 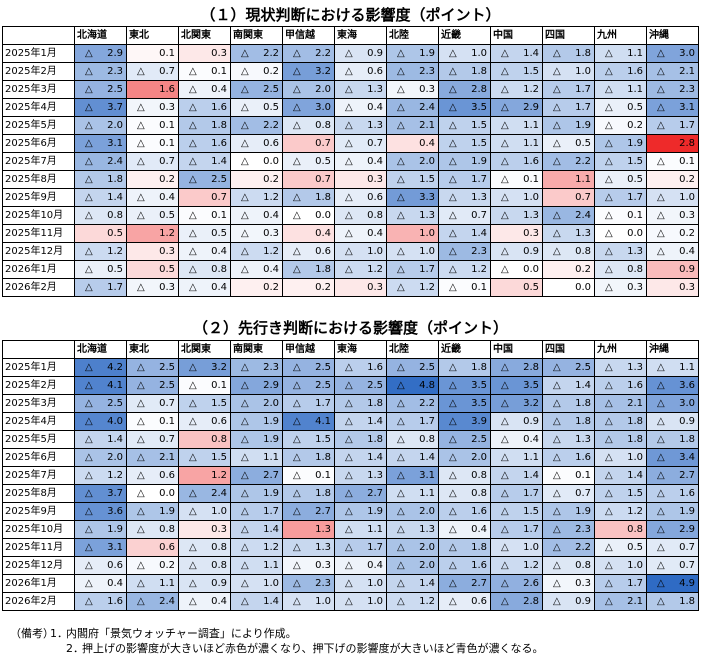 What do you see at coordinates (38, 529) in the screenshot?
I see `row-header: 2025年10月` at bounding box center [38, 529].